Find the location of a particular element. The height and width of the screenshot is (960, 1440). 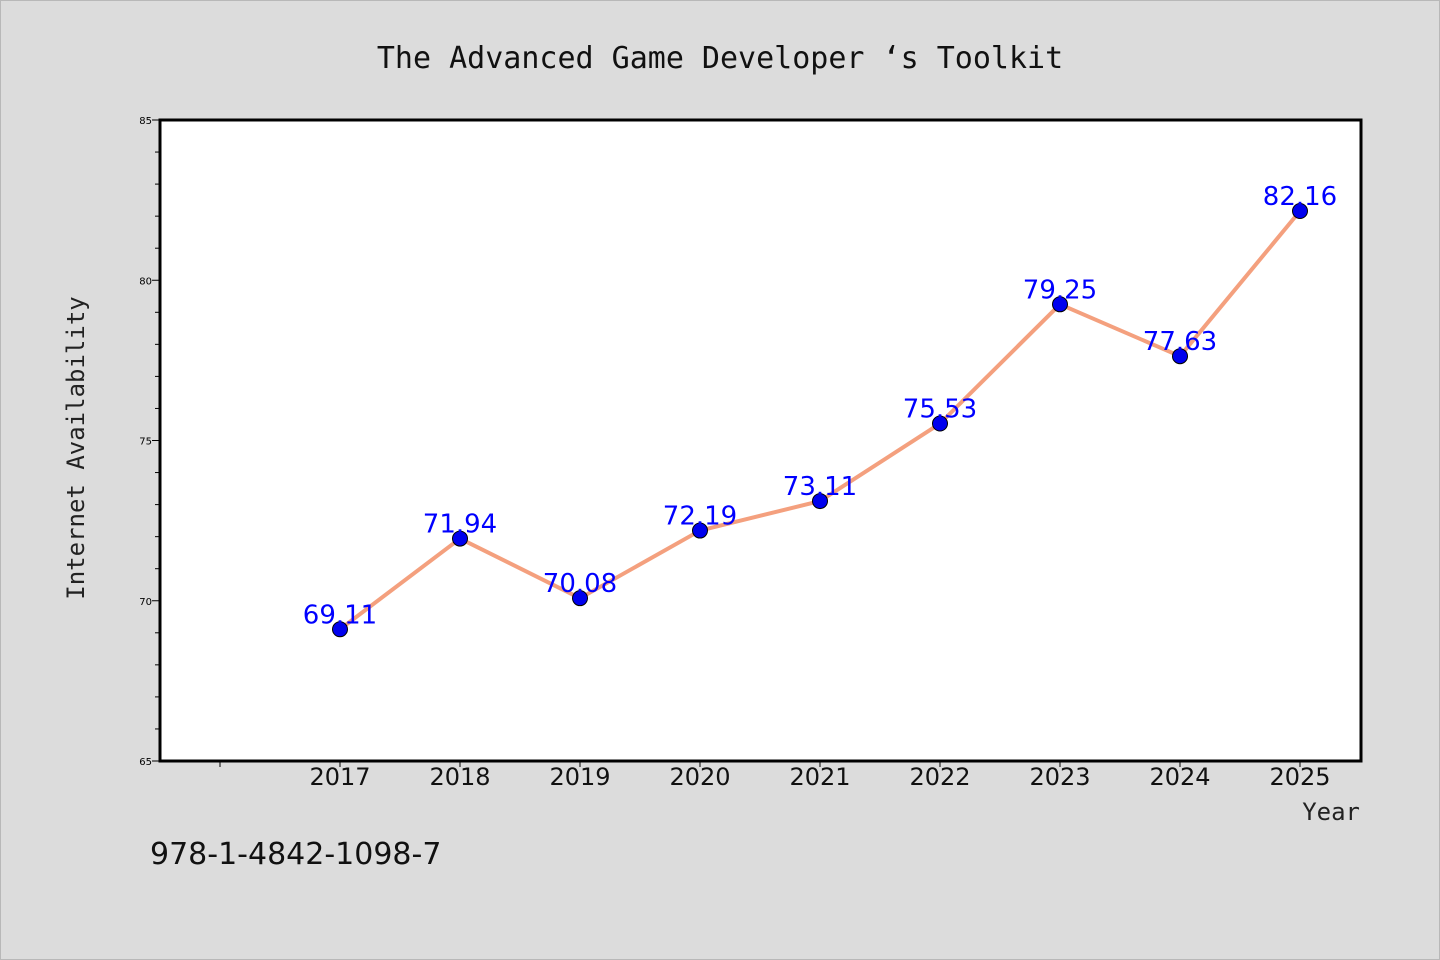

x-tick-label: 2025 is located at coordinates (1299, 777).